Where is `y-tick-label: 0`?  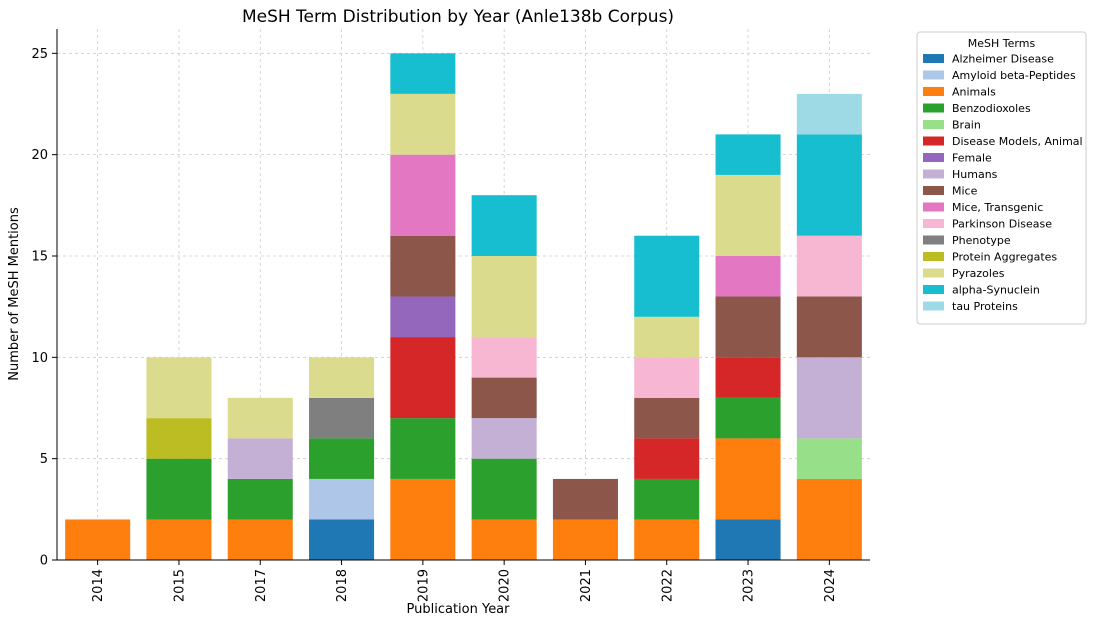
y-tick-label: 0 is located at coordinates (44, 561).